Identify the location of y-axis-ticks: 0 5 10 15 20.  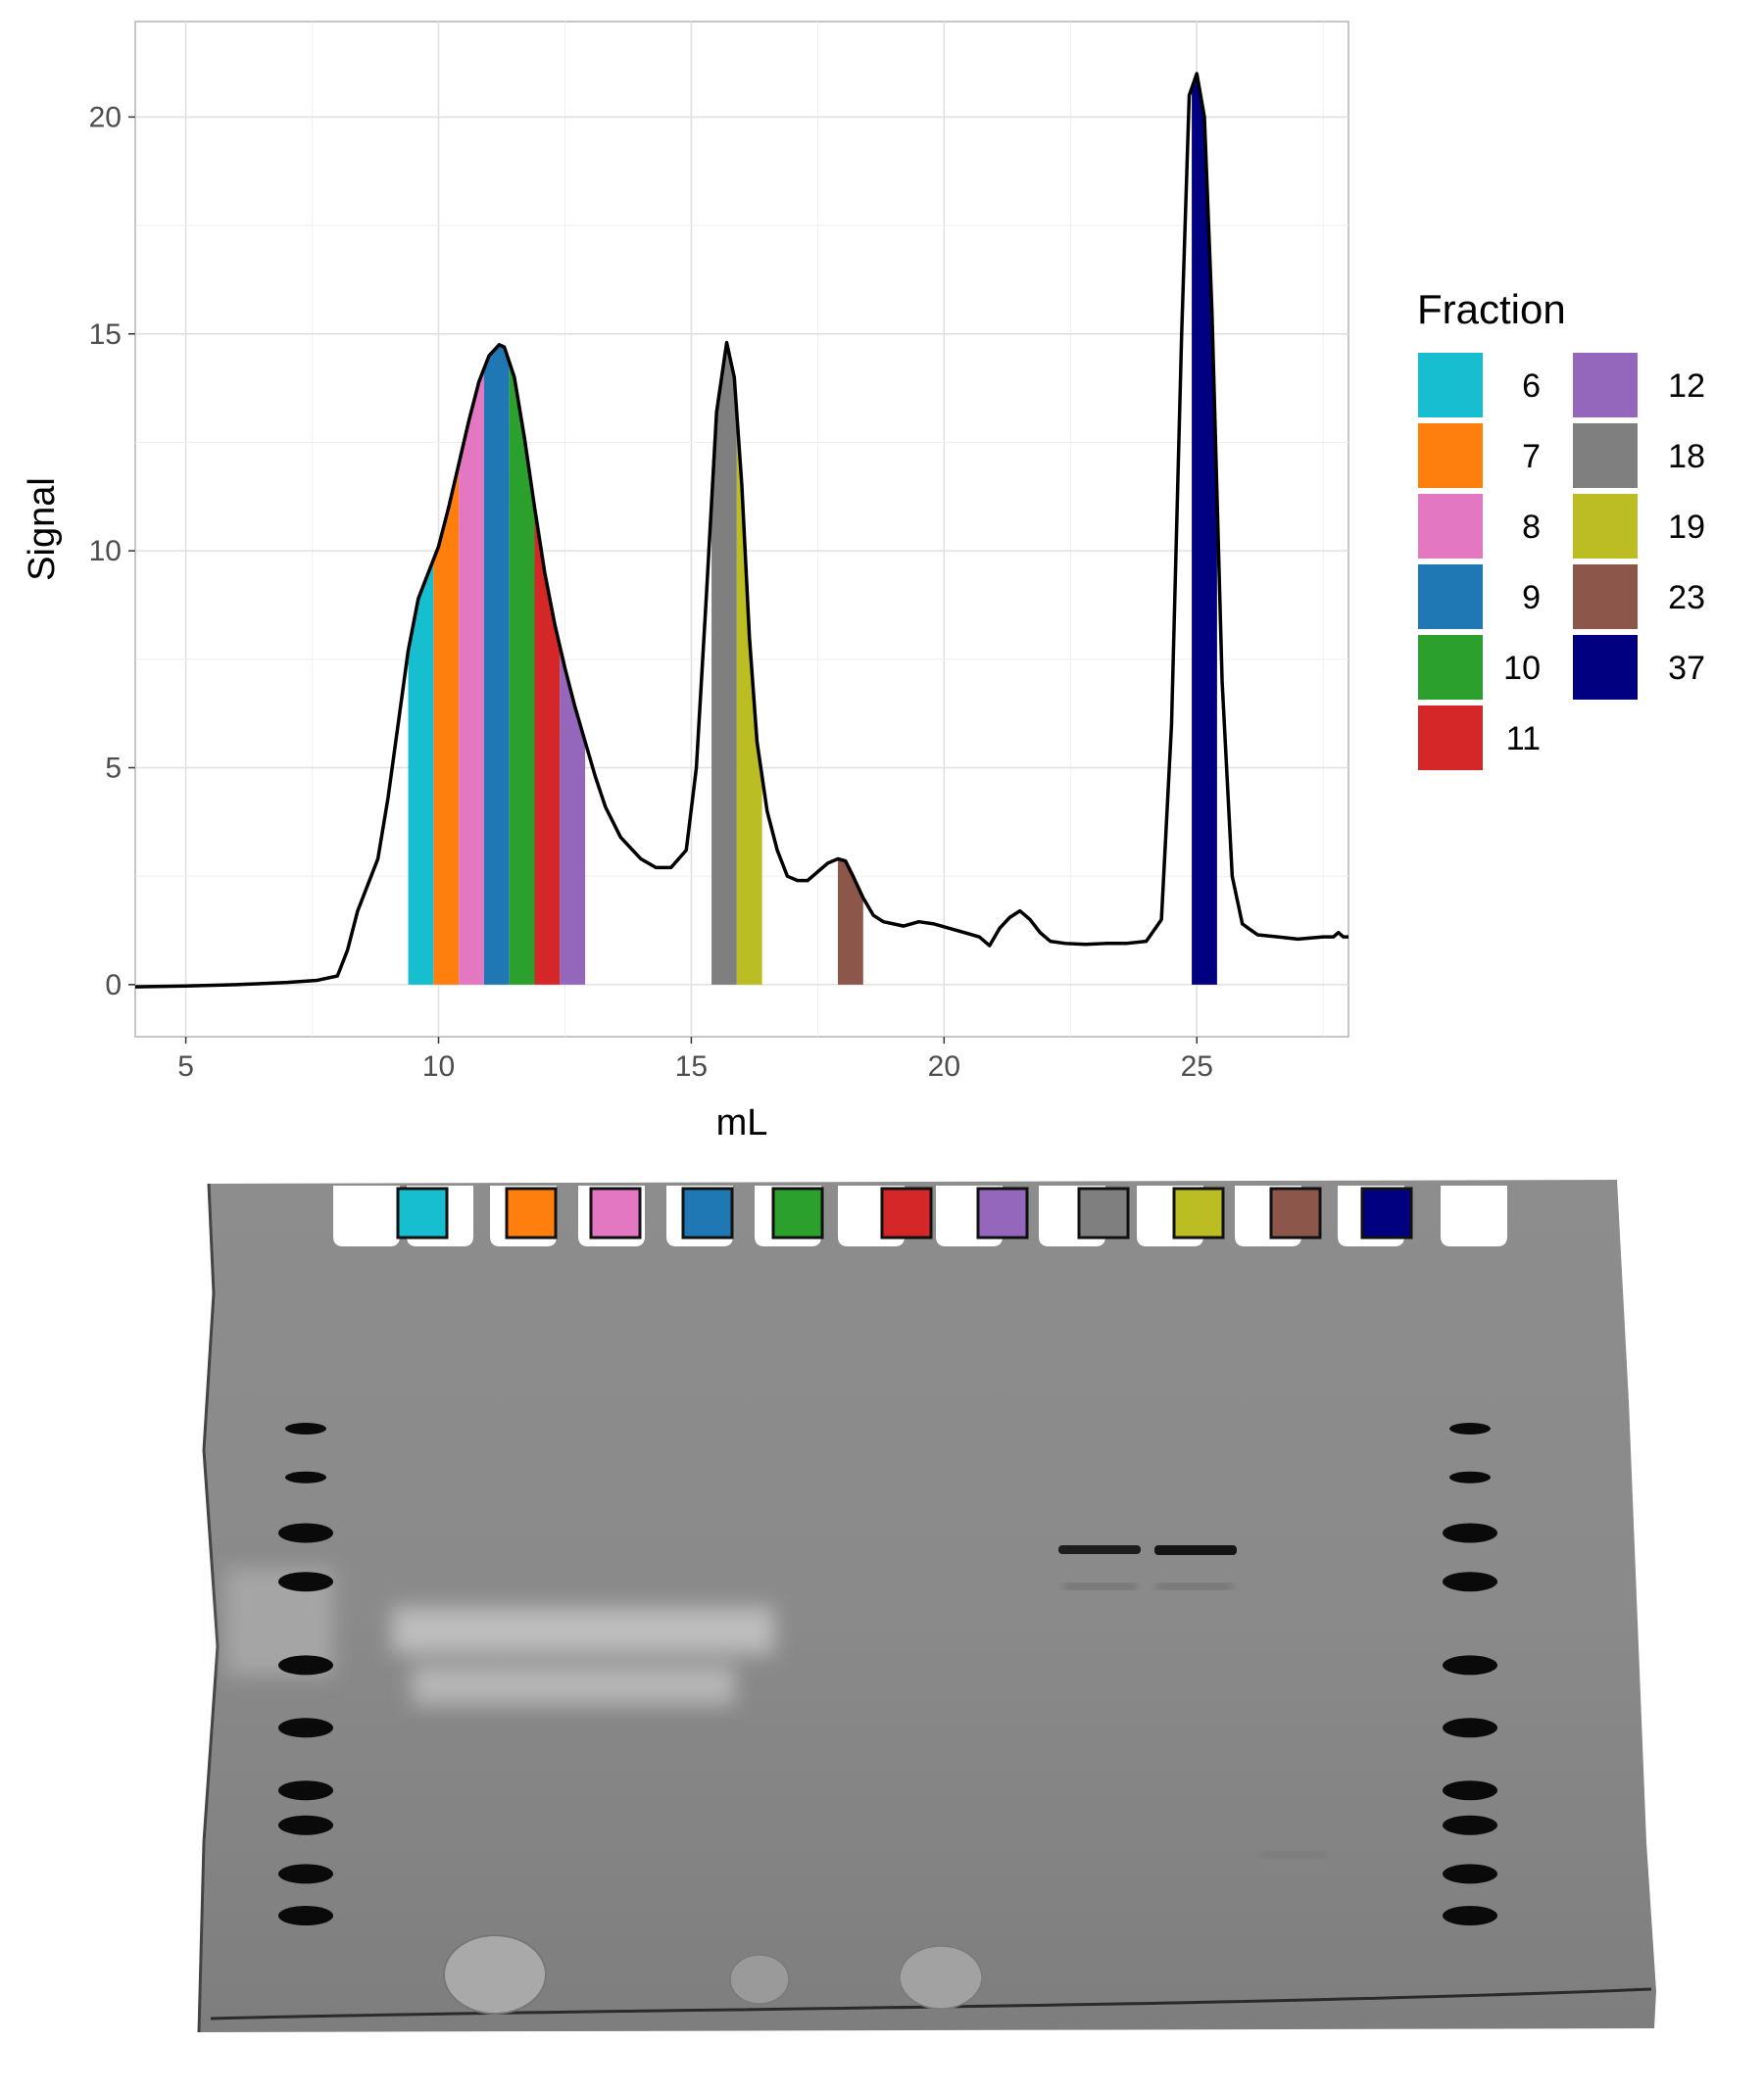
(112, 551).